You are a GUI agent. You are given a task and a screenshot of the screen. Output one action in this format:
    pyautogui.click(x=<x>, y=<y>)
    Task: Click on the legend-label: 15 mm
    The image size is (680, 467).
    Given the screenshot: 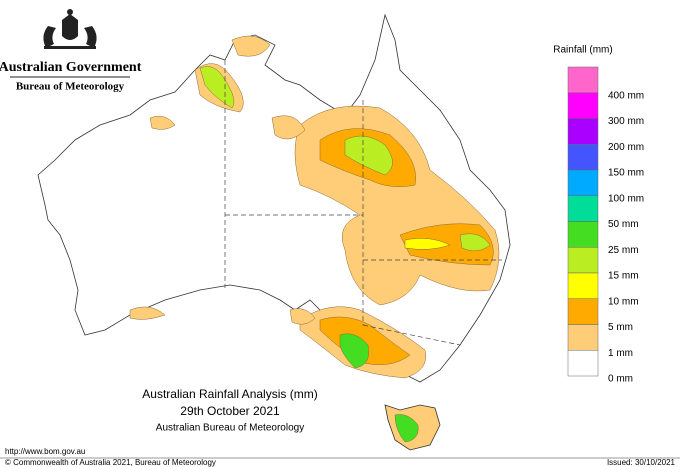 What is the action you would take?
    pyautogui.click(x=623, y=276)
    